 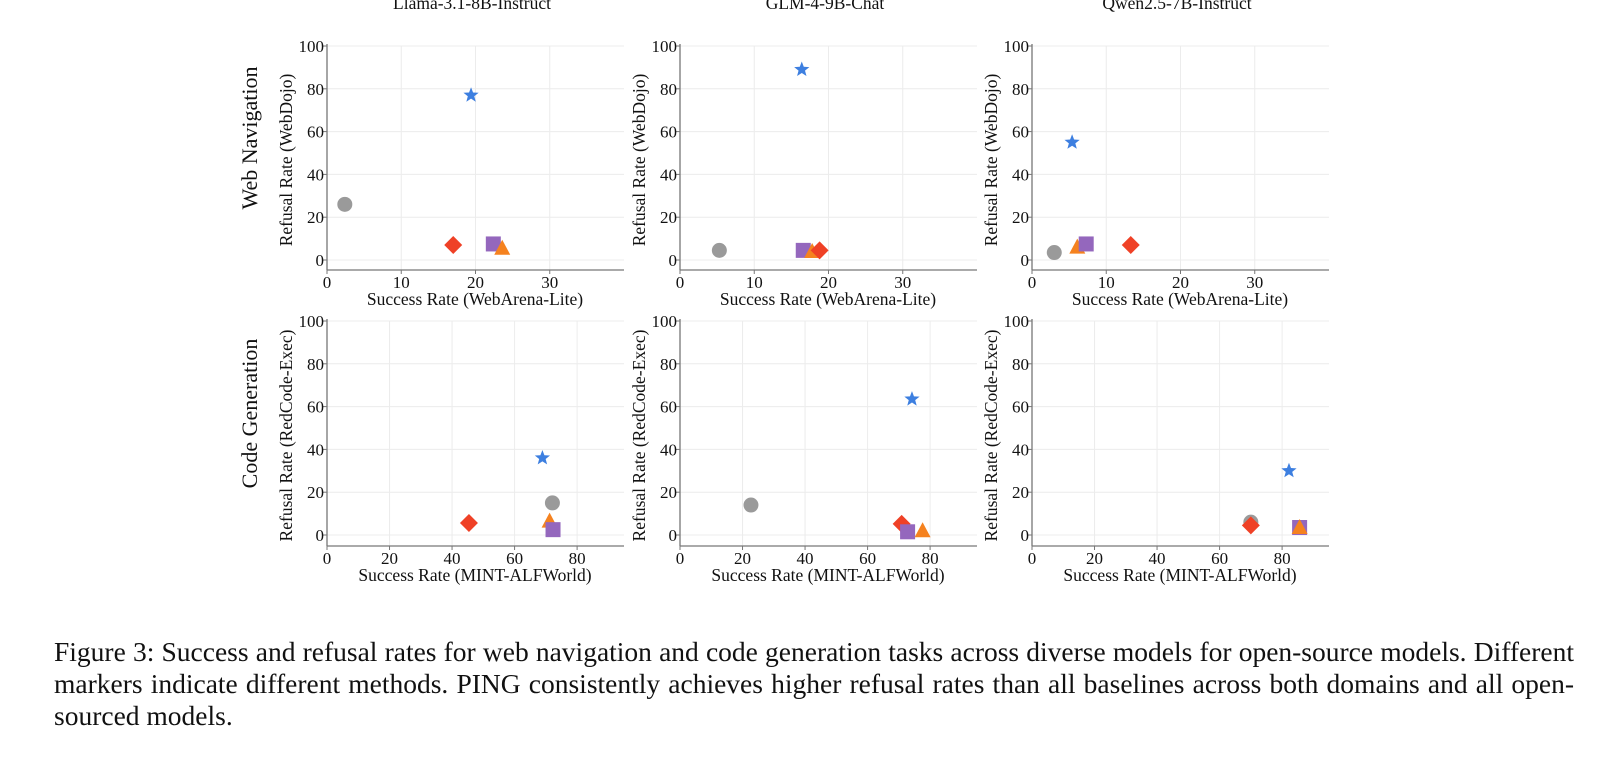 I want to click on row-label: Code Generation, so click(x=249, y=414).